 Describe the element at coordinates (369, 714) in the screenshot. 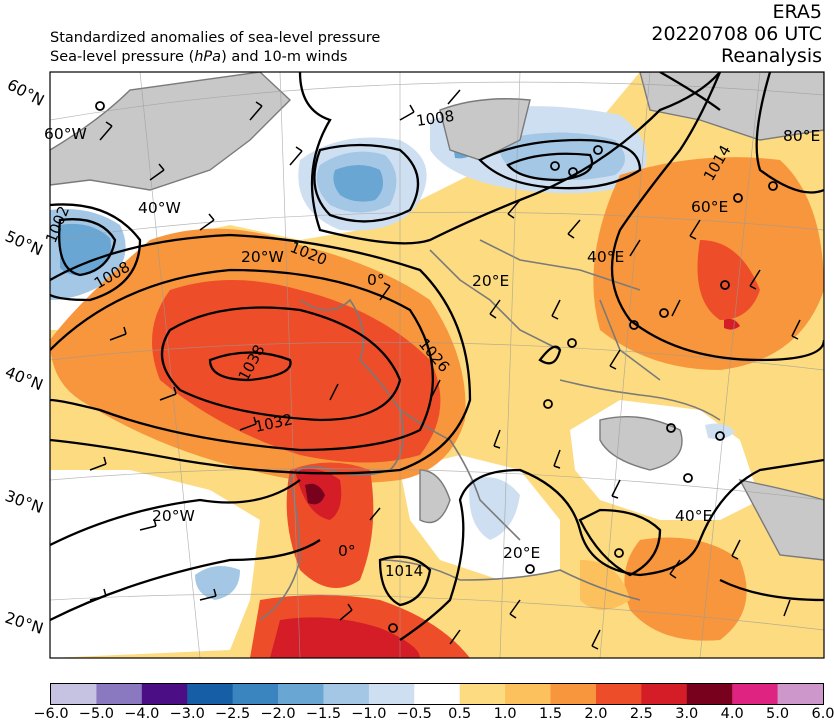

I see `colorbar-tick-label: −1.0` at that location.